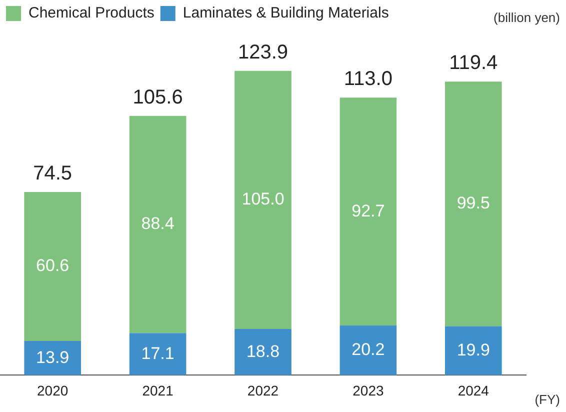  I want to click on data-label: 92.7, so click(368, 210).